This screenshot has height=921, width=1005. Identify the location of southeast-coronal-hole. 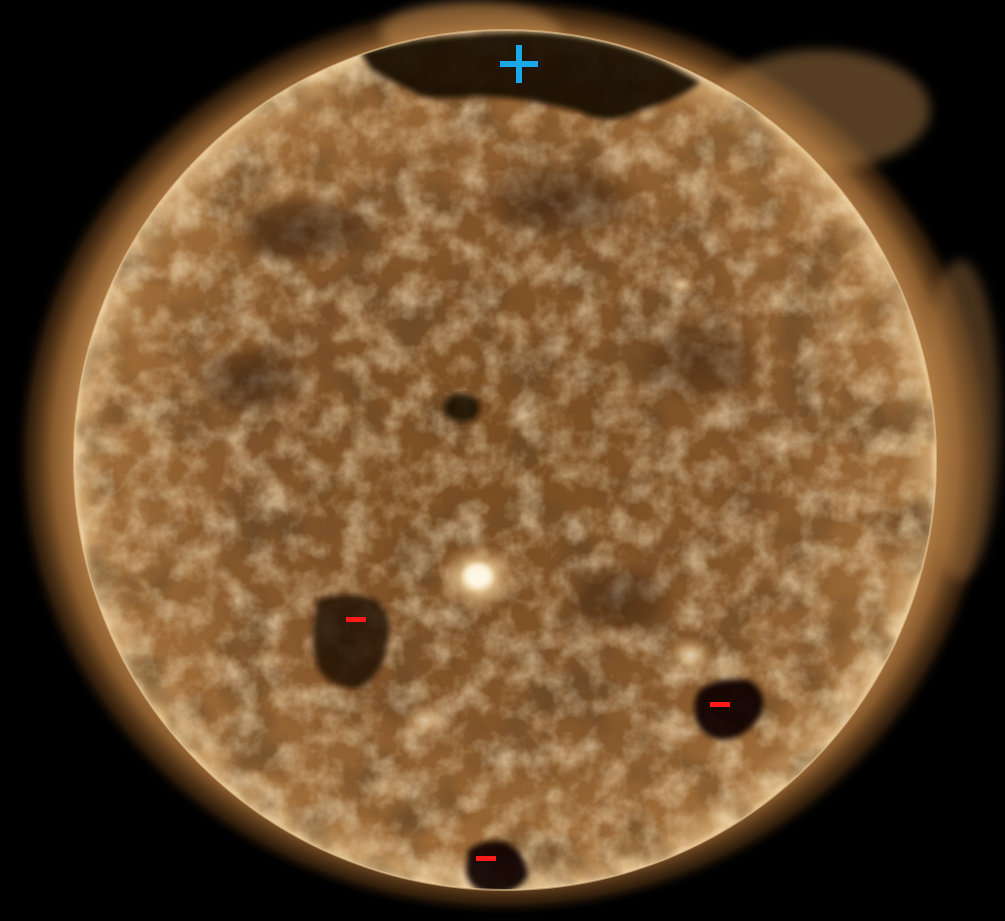
(729, 709).